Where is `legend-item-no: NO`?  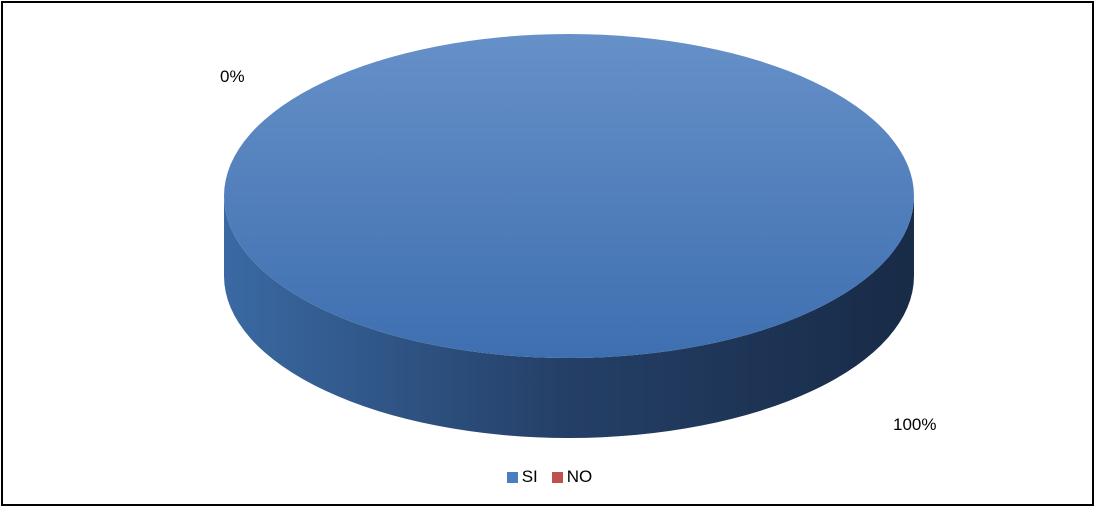 legend-item-no: NO is located at coordinates (572, 477).